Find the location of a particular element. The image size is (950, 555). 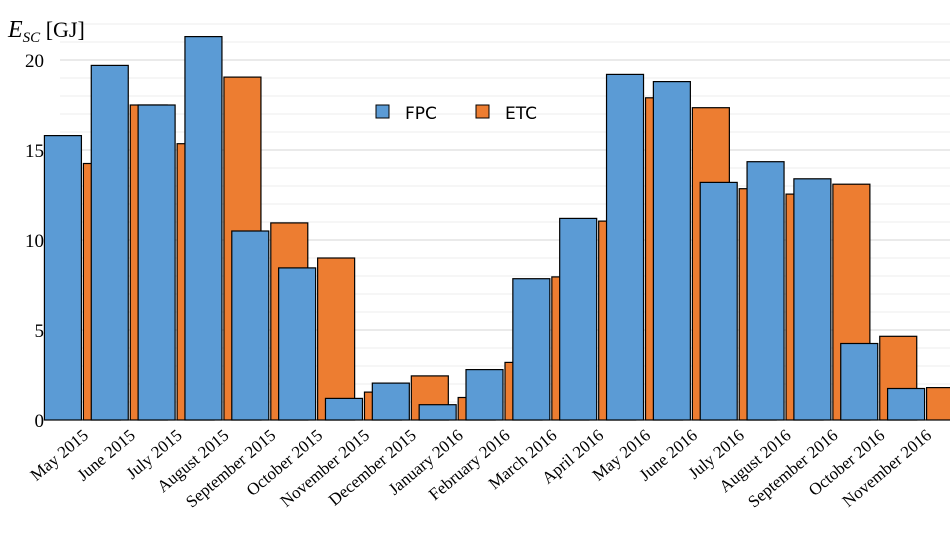

y-axis-label: ESC [GJ] is located at coordinates (46, 31).